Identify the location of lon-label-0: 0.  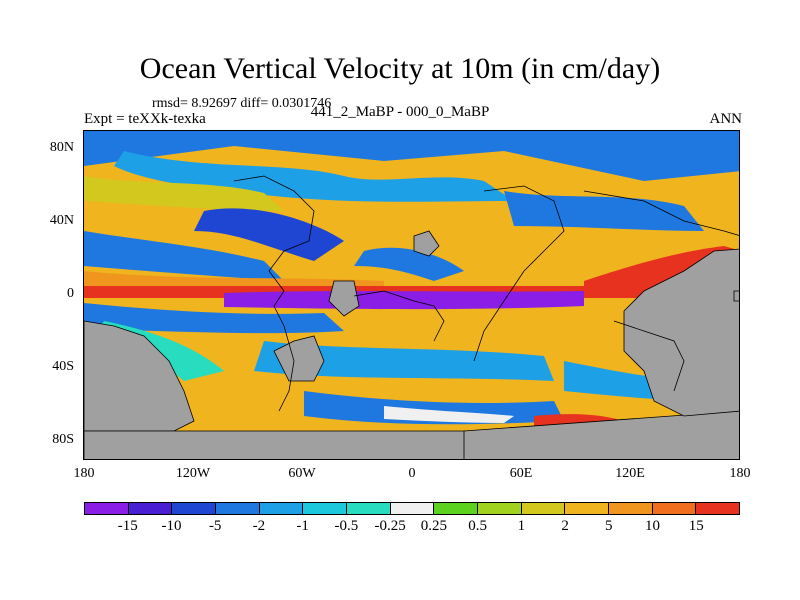
(412, 473).